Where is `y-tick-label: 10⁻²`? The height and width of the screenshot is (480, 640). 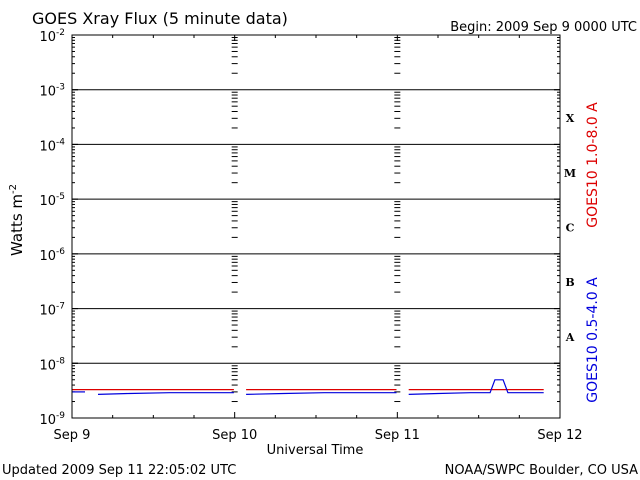
y-tick-label: 10⁻² is located at coordinates (52, 36).